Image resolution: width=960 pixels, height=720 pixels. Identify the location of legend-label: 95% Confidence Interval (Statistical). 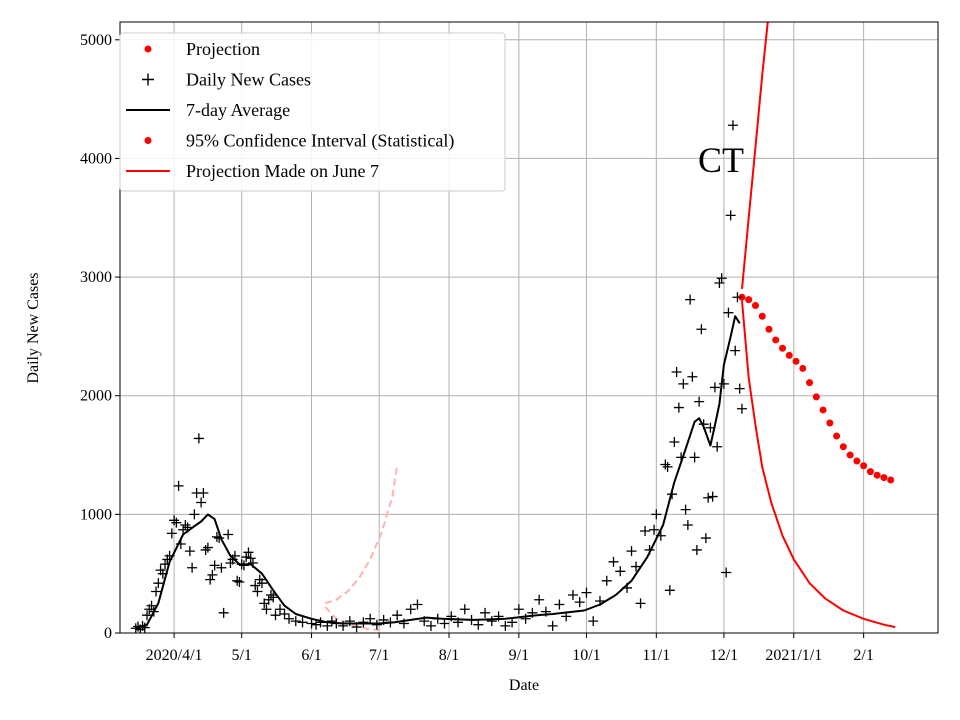
(320, 141).